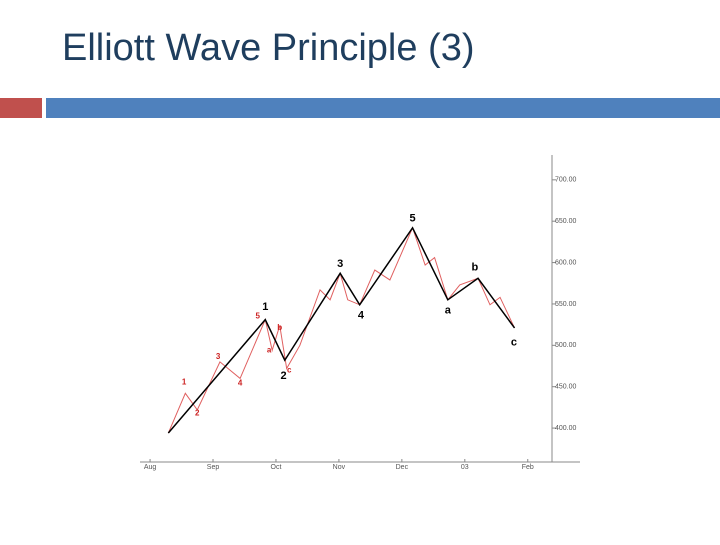 The width and height of the screenshot is (720, 545). I want to click on x-tick-label: Nov, so click(339, 467).